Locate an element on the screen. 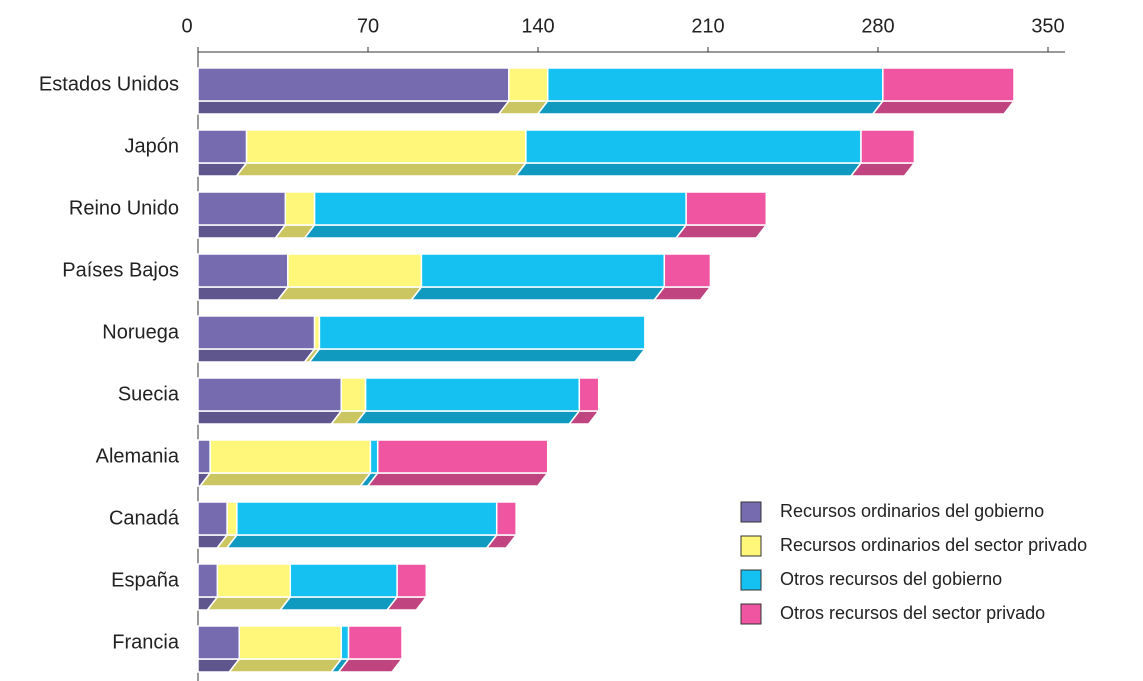 Image resolution: width=1143 pixels, height=681 pixels. y-tick-label: Países Bajos is located at coordinates (120, 270).